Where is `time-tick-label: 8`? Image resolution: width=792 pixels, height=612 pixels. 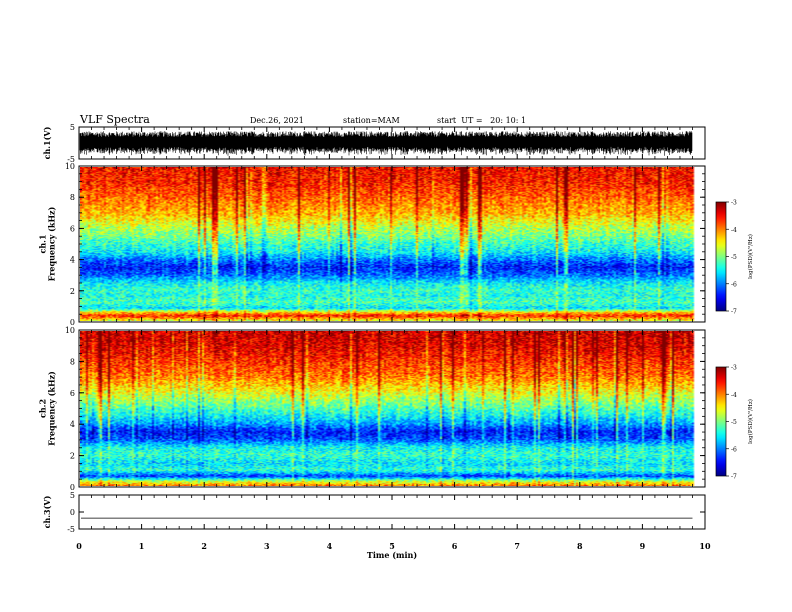
time-tick-label: 8 is located at coordinates (580, 546).